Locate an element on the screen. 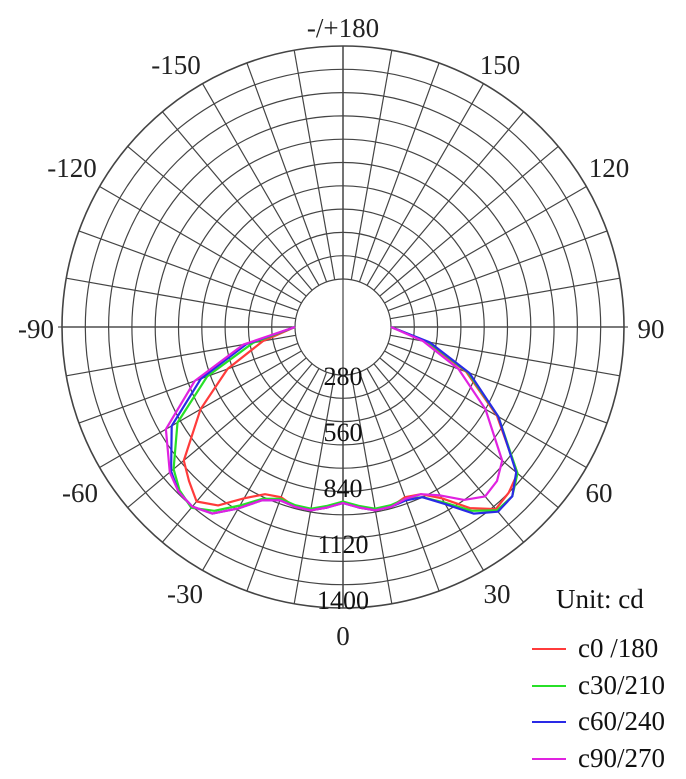 Image resolution: width=686 pixels, height=779 pixels. angle-label-150: 150 is located at coordinates (500, 65).